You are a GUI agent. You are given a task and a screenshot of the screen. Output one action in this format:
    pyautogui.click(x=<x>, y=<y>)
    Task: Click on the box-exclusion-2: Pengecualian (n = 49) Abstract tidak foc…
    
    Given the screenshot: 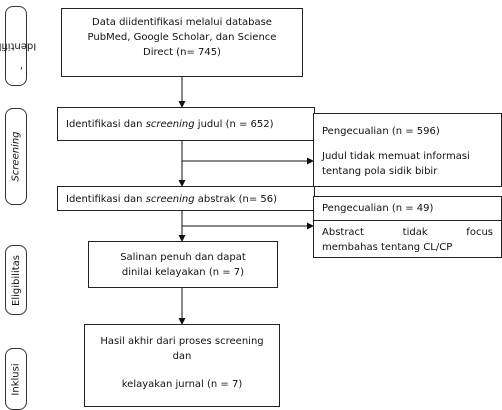 What is the action you would take?
    pyautogui.click(x=407, y=227)
    